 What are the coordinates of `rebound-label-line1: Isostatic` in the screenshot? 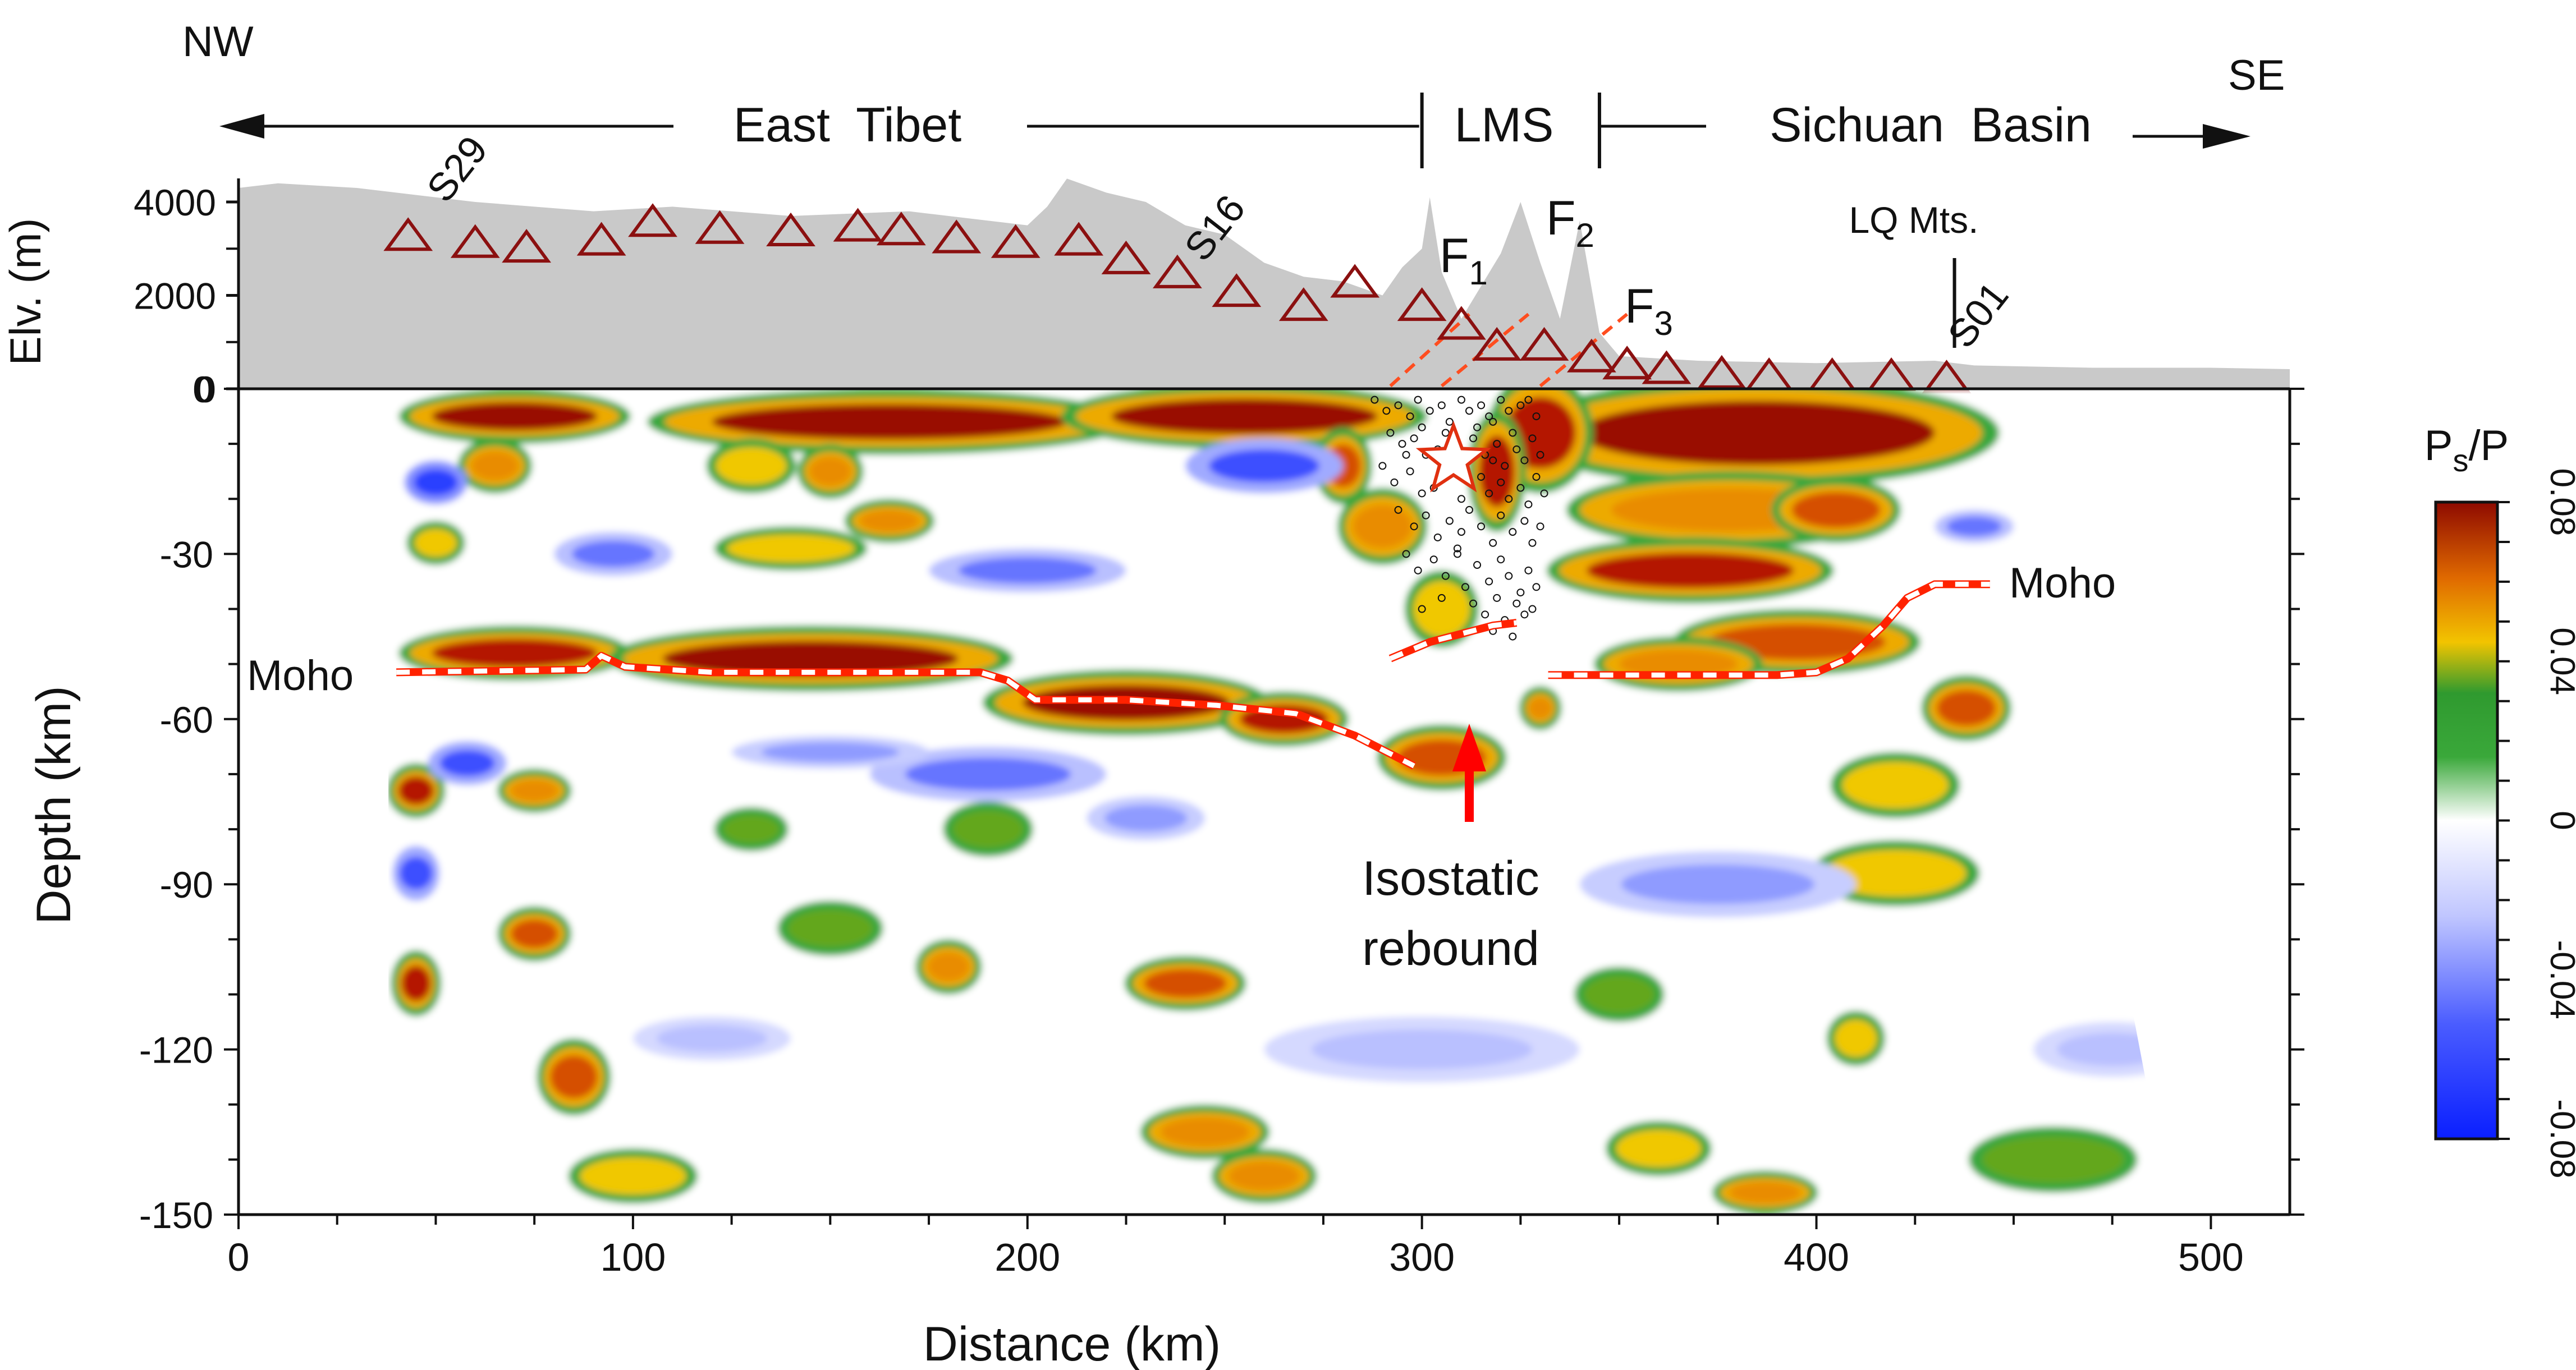 It's located at (1450, 878).